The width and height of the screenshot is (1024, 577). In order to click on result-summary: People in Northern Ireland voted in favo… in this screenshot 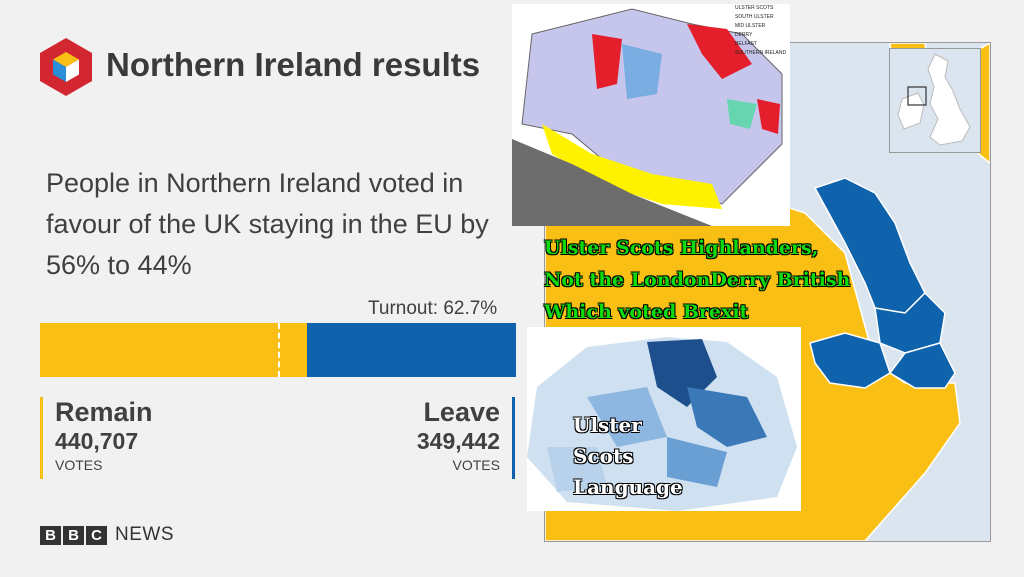, I will do `click(267, 224)`.